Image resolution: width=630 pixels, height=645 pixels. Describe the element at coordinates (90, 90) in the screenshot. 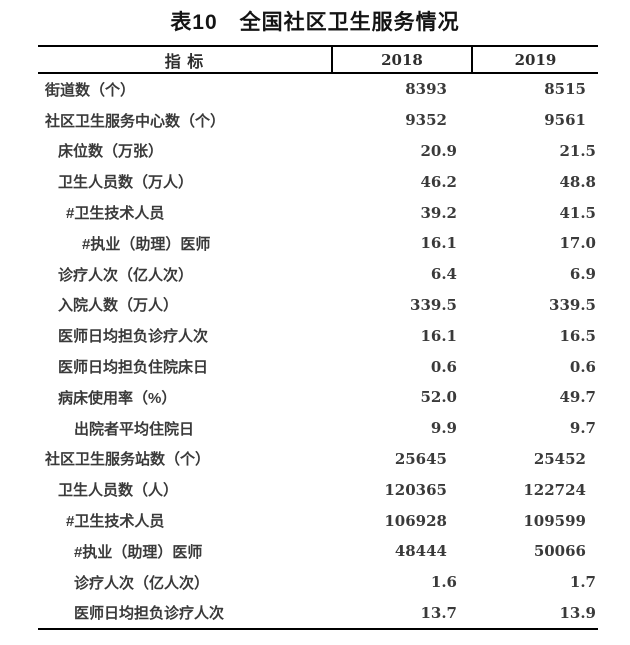

I see `indicator-cell: 街道数（个）` at that location.